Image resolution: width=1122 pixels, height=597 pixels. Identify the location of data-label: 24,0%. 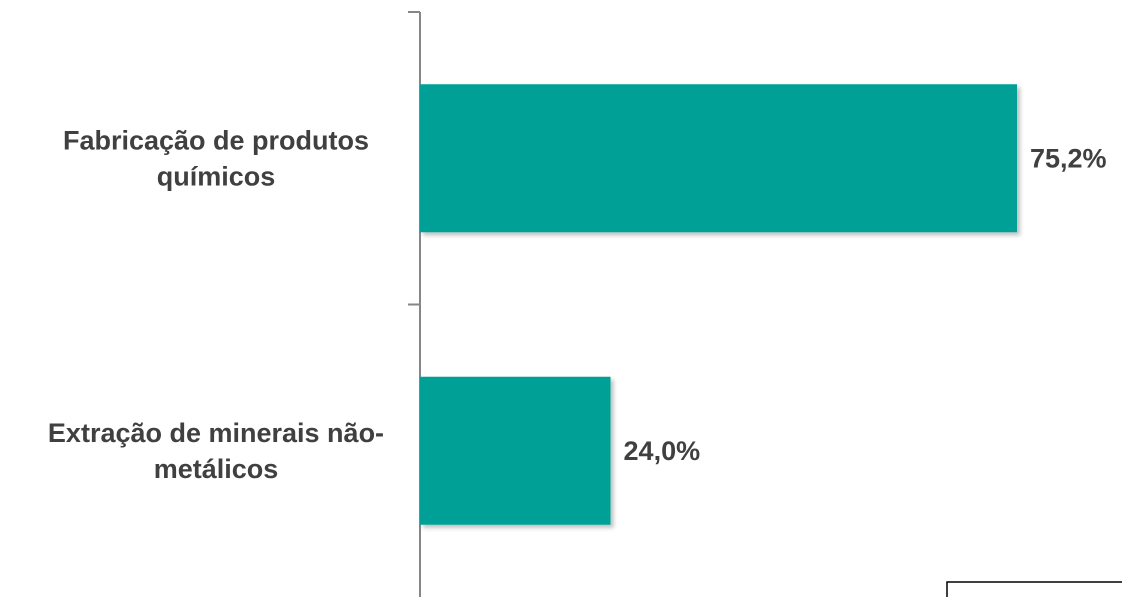
(662, 451).